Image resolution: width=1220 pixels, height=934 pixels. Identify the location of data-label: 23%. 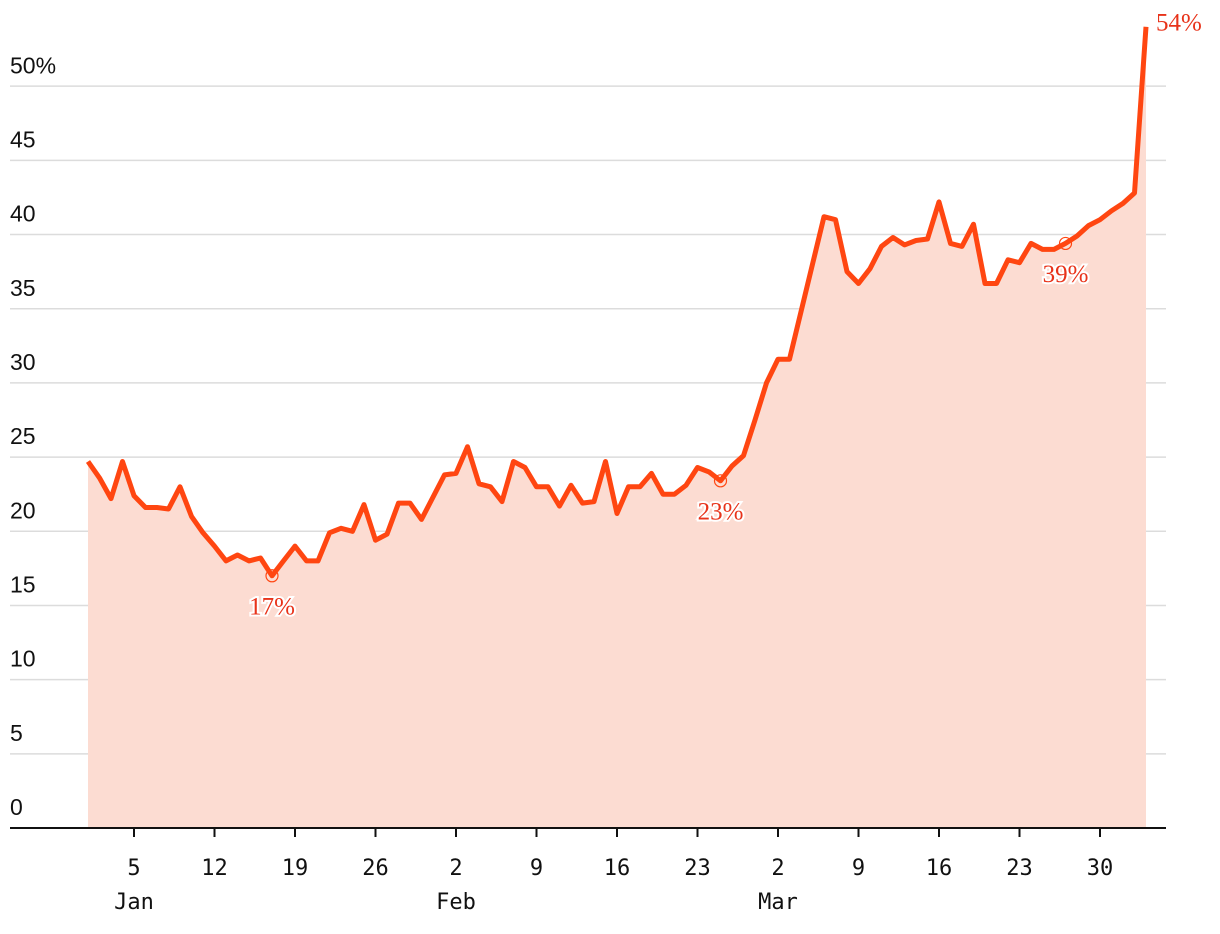
(721, 512).